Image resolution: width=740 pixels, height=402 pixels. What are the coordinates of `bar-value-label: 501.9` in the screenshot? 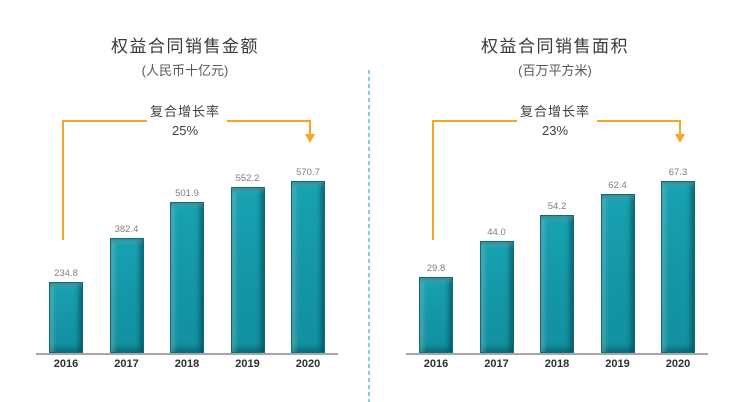 It's located at (187, 193).